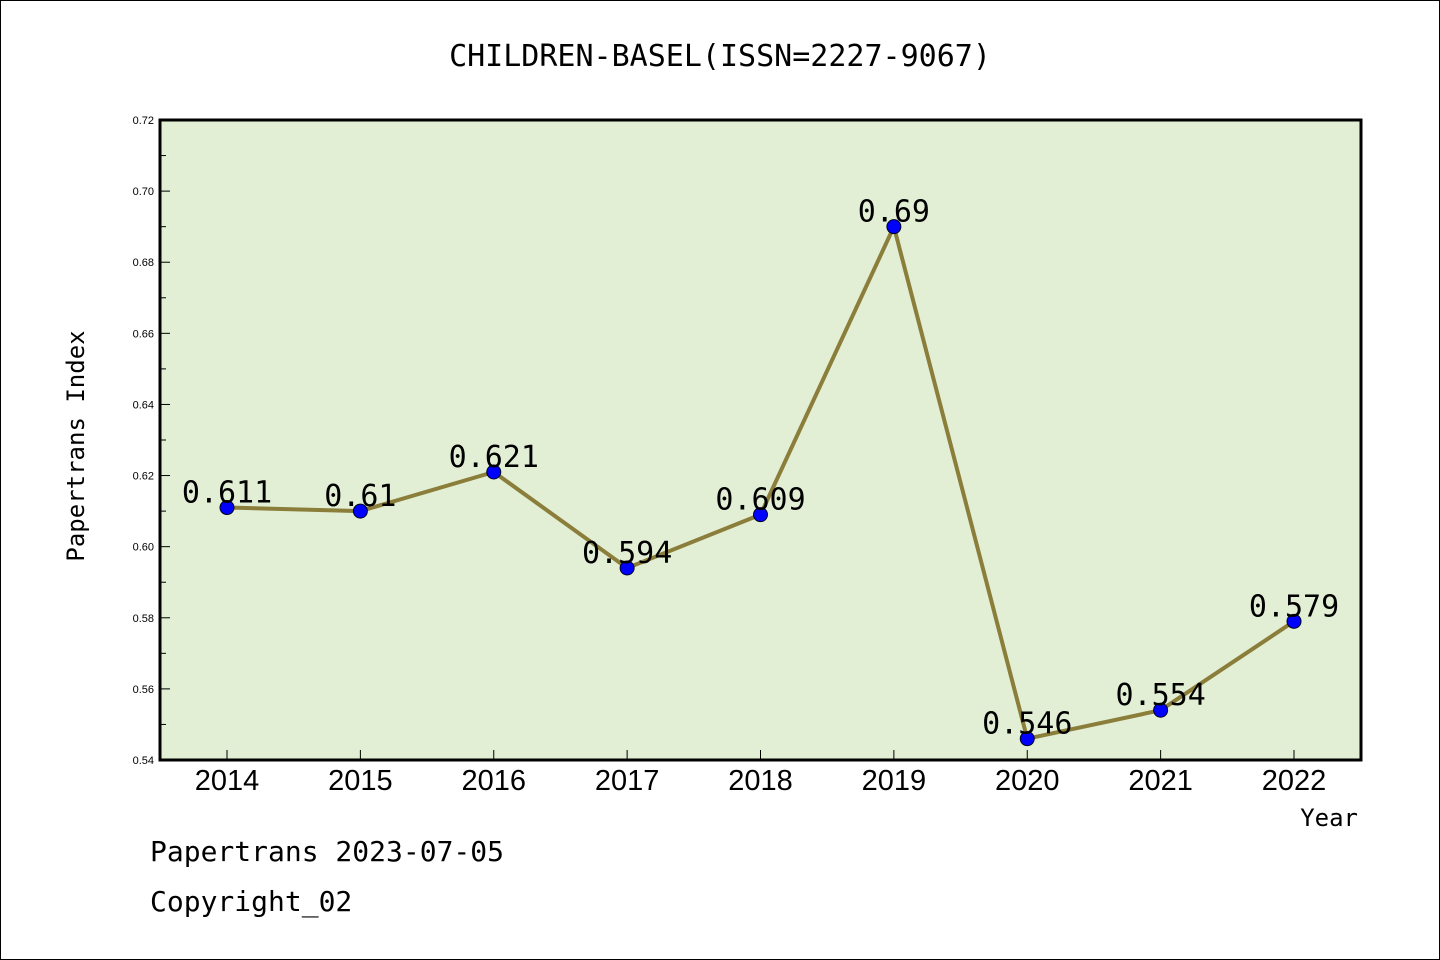  I want to click on x-axis-title: Year, so click(1329, 818).